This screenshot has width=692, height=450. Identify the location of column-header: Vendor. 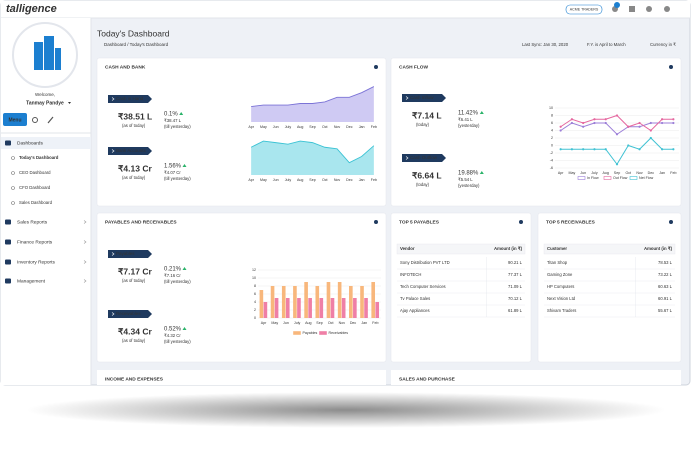
(407, 248).